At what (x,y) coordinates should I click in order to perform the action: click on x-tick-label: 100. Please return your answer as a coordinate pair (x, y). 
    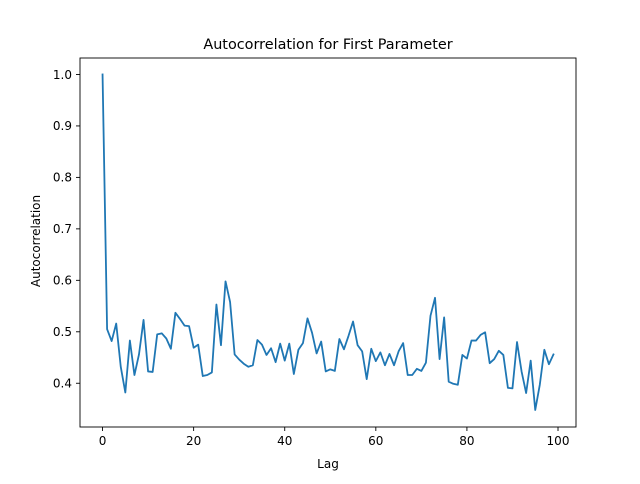
    Looking at the image, I should click on (558, 441).